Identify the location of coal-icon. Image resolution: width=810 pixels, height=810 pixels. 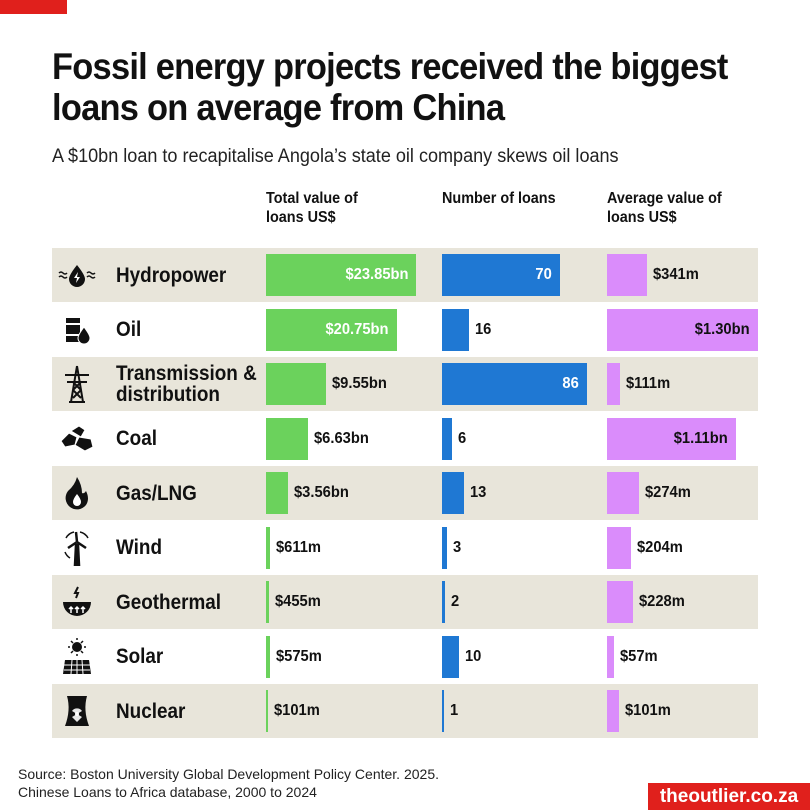
(77, 439).